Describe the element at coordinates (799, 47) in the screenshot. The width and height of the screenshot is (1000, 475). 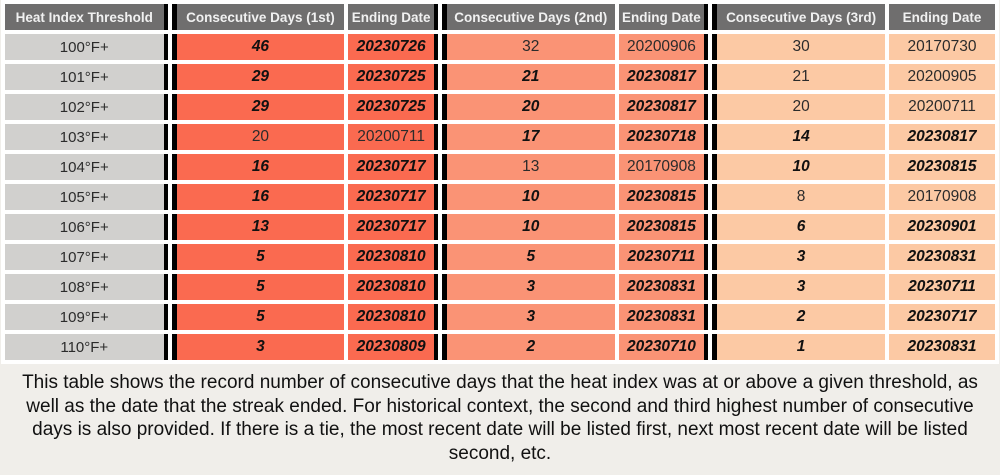
I see `days-3rd-cell: 30` at that location.